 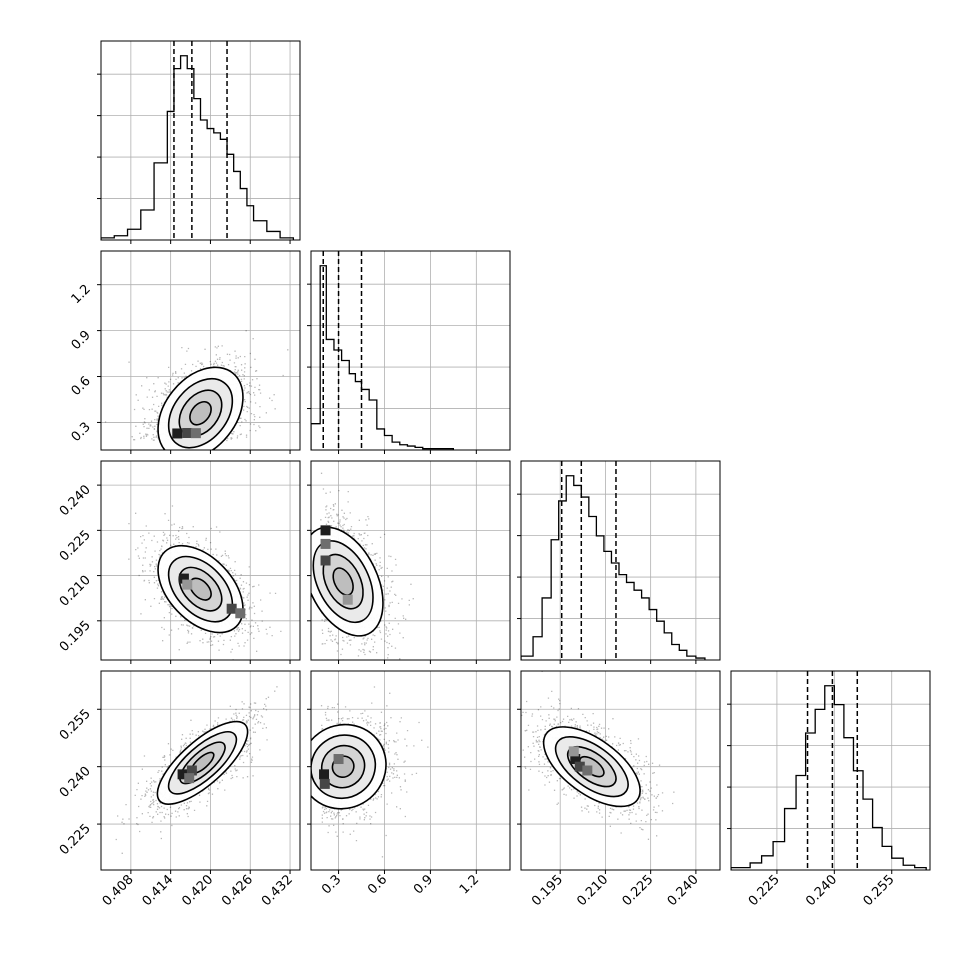 What do you see at coordinates (75, 636) in the screenshot?
I see `y-tick-label: 0.195` at bounding box center [75, 636].